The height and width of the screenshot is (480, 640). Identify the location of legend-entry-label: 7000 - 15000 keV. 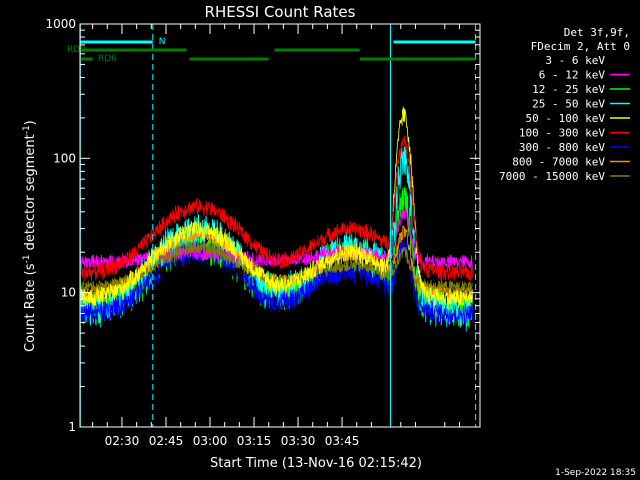
(552, 176).